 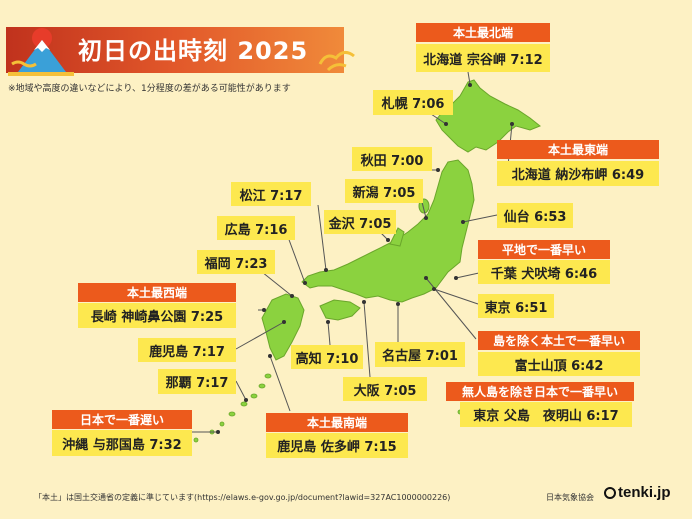 What do you see at coordinates (483, 32) in the screenshot?
I see `north-header: 本土最北端` at bounding box center [483, 32].